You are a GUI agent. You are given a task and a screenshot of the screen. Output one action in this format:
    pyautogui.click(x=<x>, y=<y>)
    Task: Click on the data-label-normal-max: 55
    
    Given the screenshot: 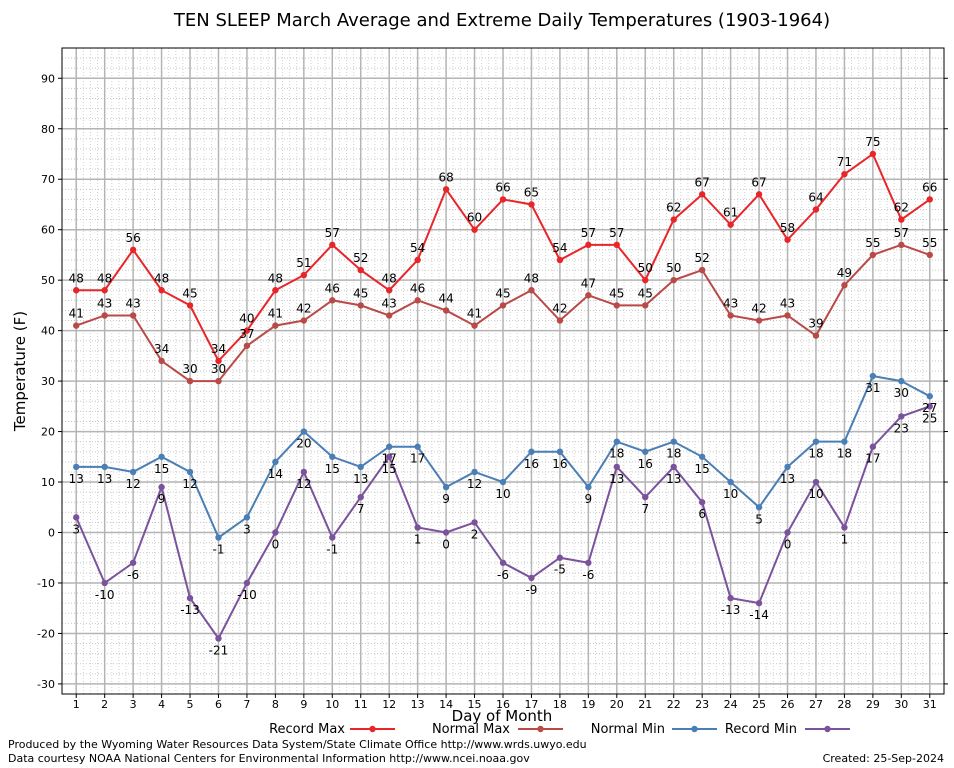 What is the action you would take?
    pyautogui.click(x=872, y=243)
    